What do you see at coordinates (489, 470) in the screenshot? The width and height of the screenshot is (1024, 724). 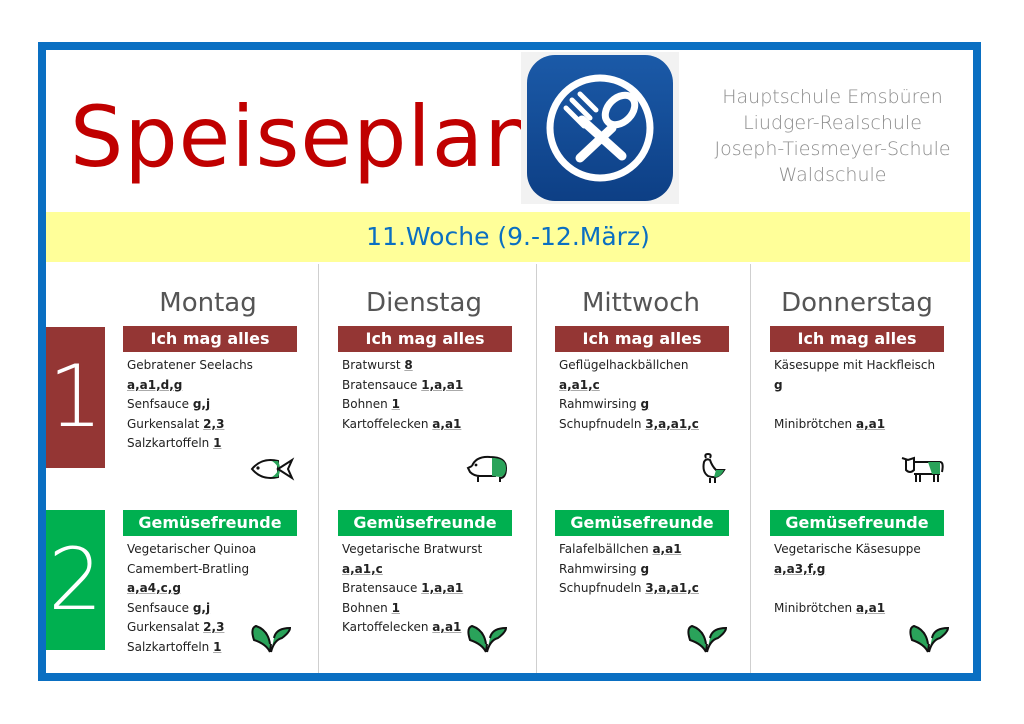 I see `pig-icon` at bounding box center [489, 470].